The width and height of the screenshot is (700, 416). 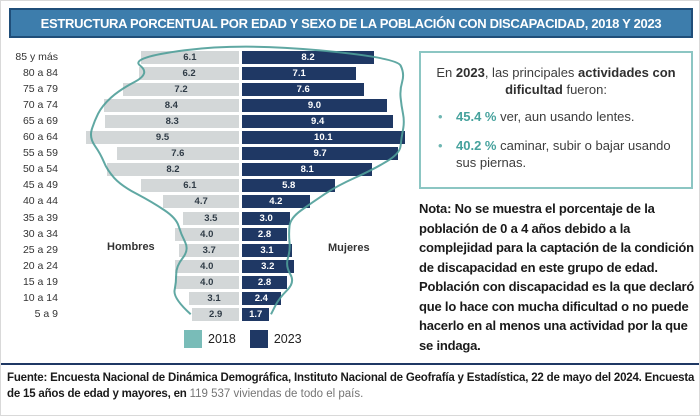 I want to click on bar-men-2023: 2.9, so click(x=215, y=314).